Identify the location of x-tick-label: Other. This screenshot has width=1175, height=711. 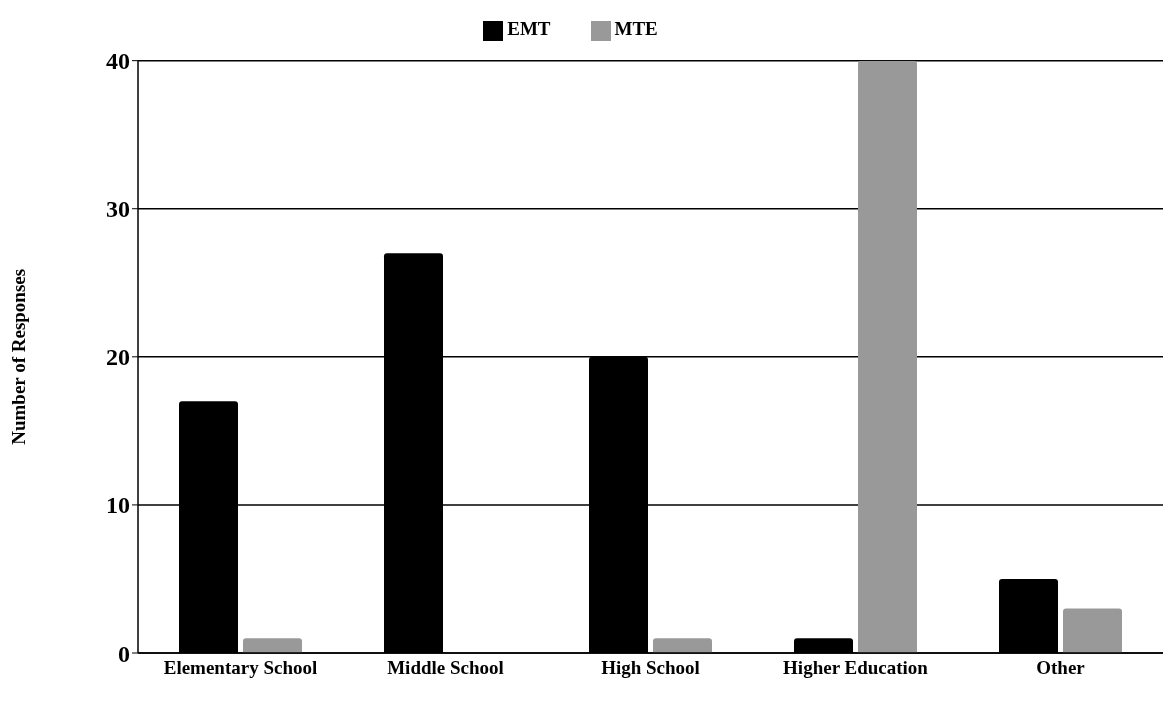
(1061, 668).